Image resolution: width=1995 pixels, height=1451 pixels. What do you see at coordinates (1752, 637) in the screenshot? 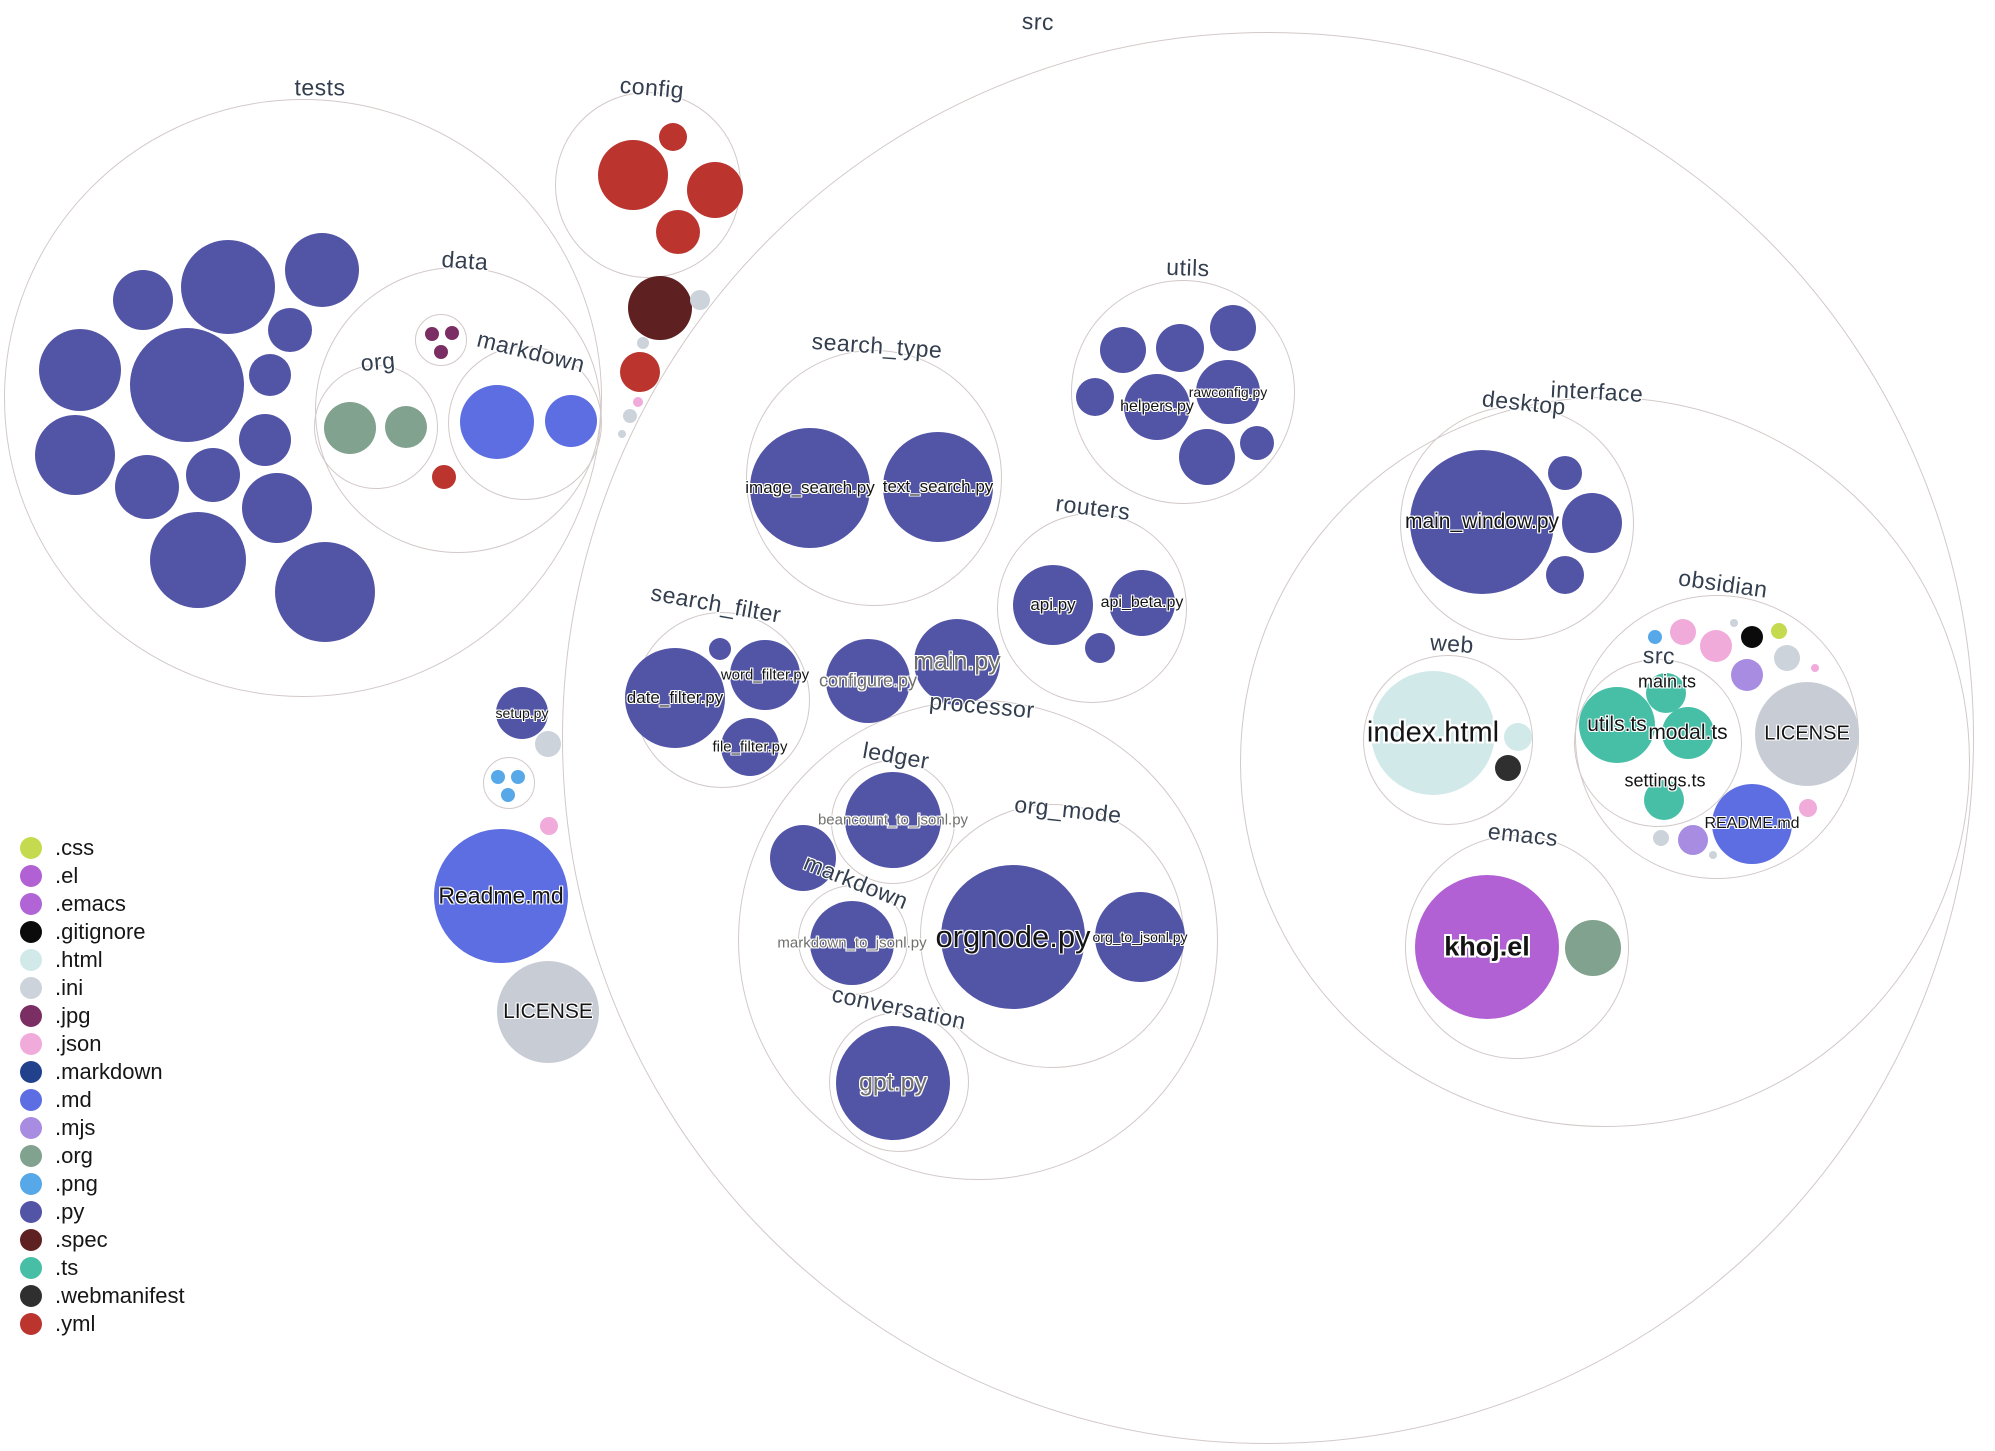
I see `gitignore-file-dot` at bounding box center [1752, 637].